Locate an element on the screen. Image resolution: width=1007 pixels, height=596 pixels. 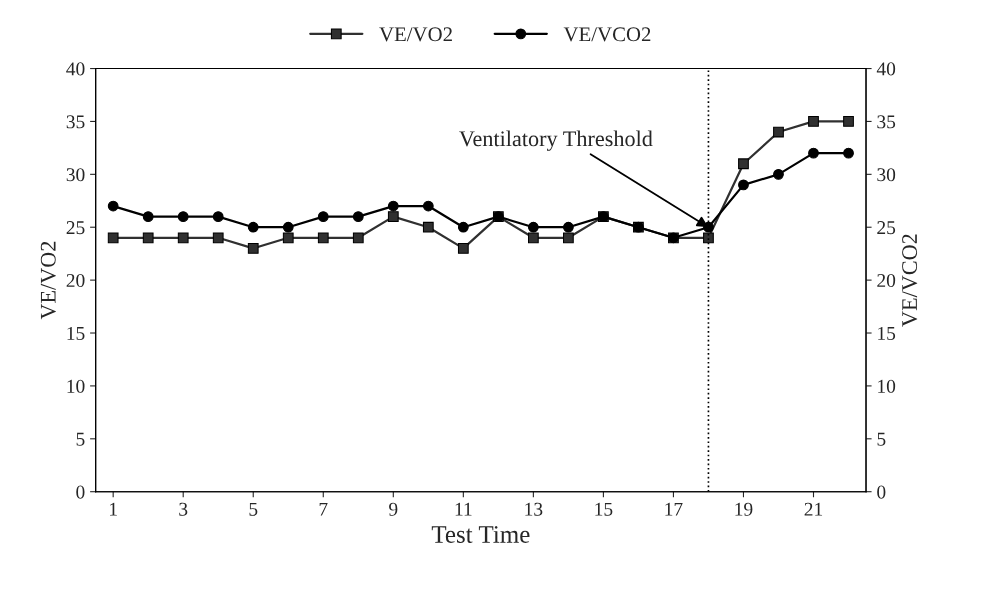
y-tick-label: 40 is located at coordinates (75, 69).